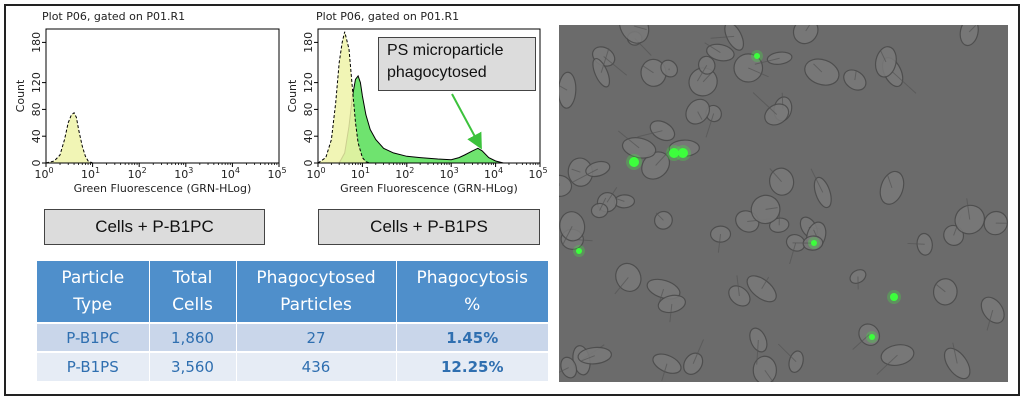 The image size is (1024, 400). What do you see at coordinates (429, 227) in the screenshot?
I see `caption-p-b1ps: Cells + P-B1PS` at bounding box center [429, 227].